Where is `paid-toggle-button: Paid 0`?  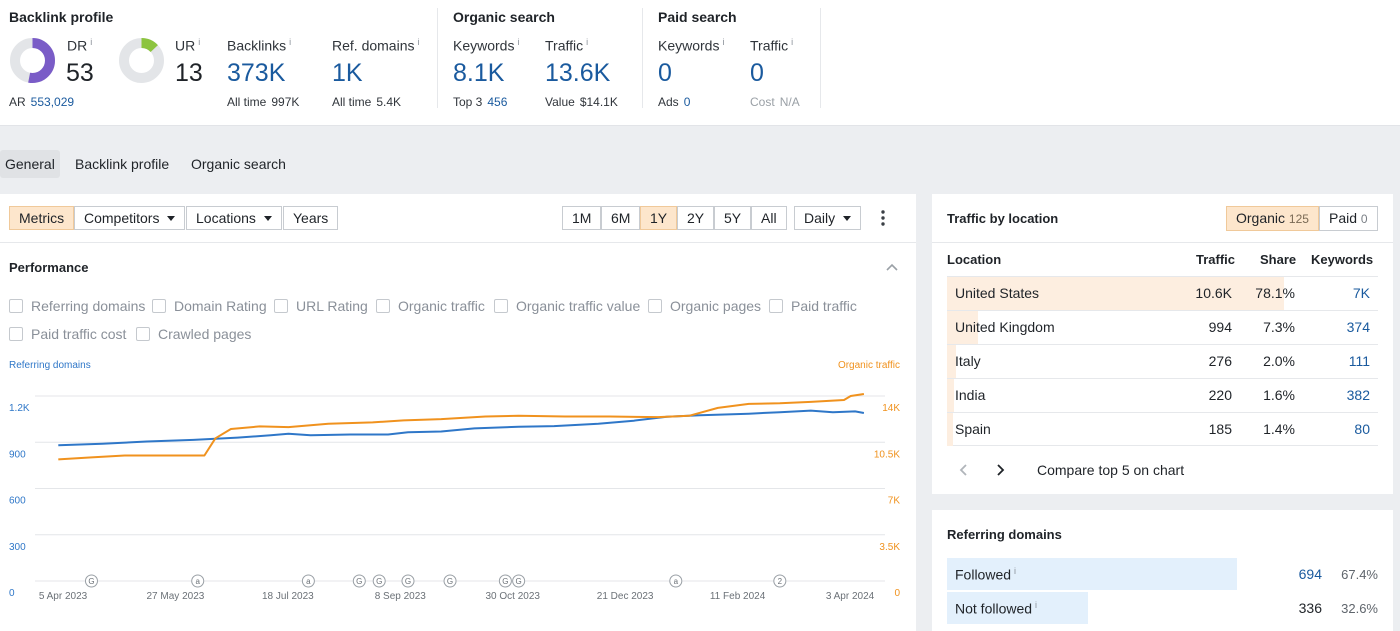
paid-toggle-button: Paid 0 is located at coordinates (1348, 218).